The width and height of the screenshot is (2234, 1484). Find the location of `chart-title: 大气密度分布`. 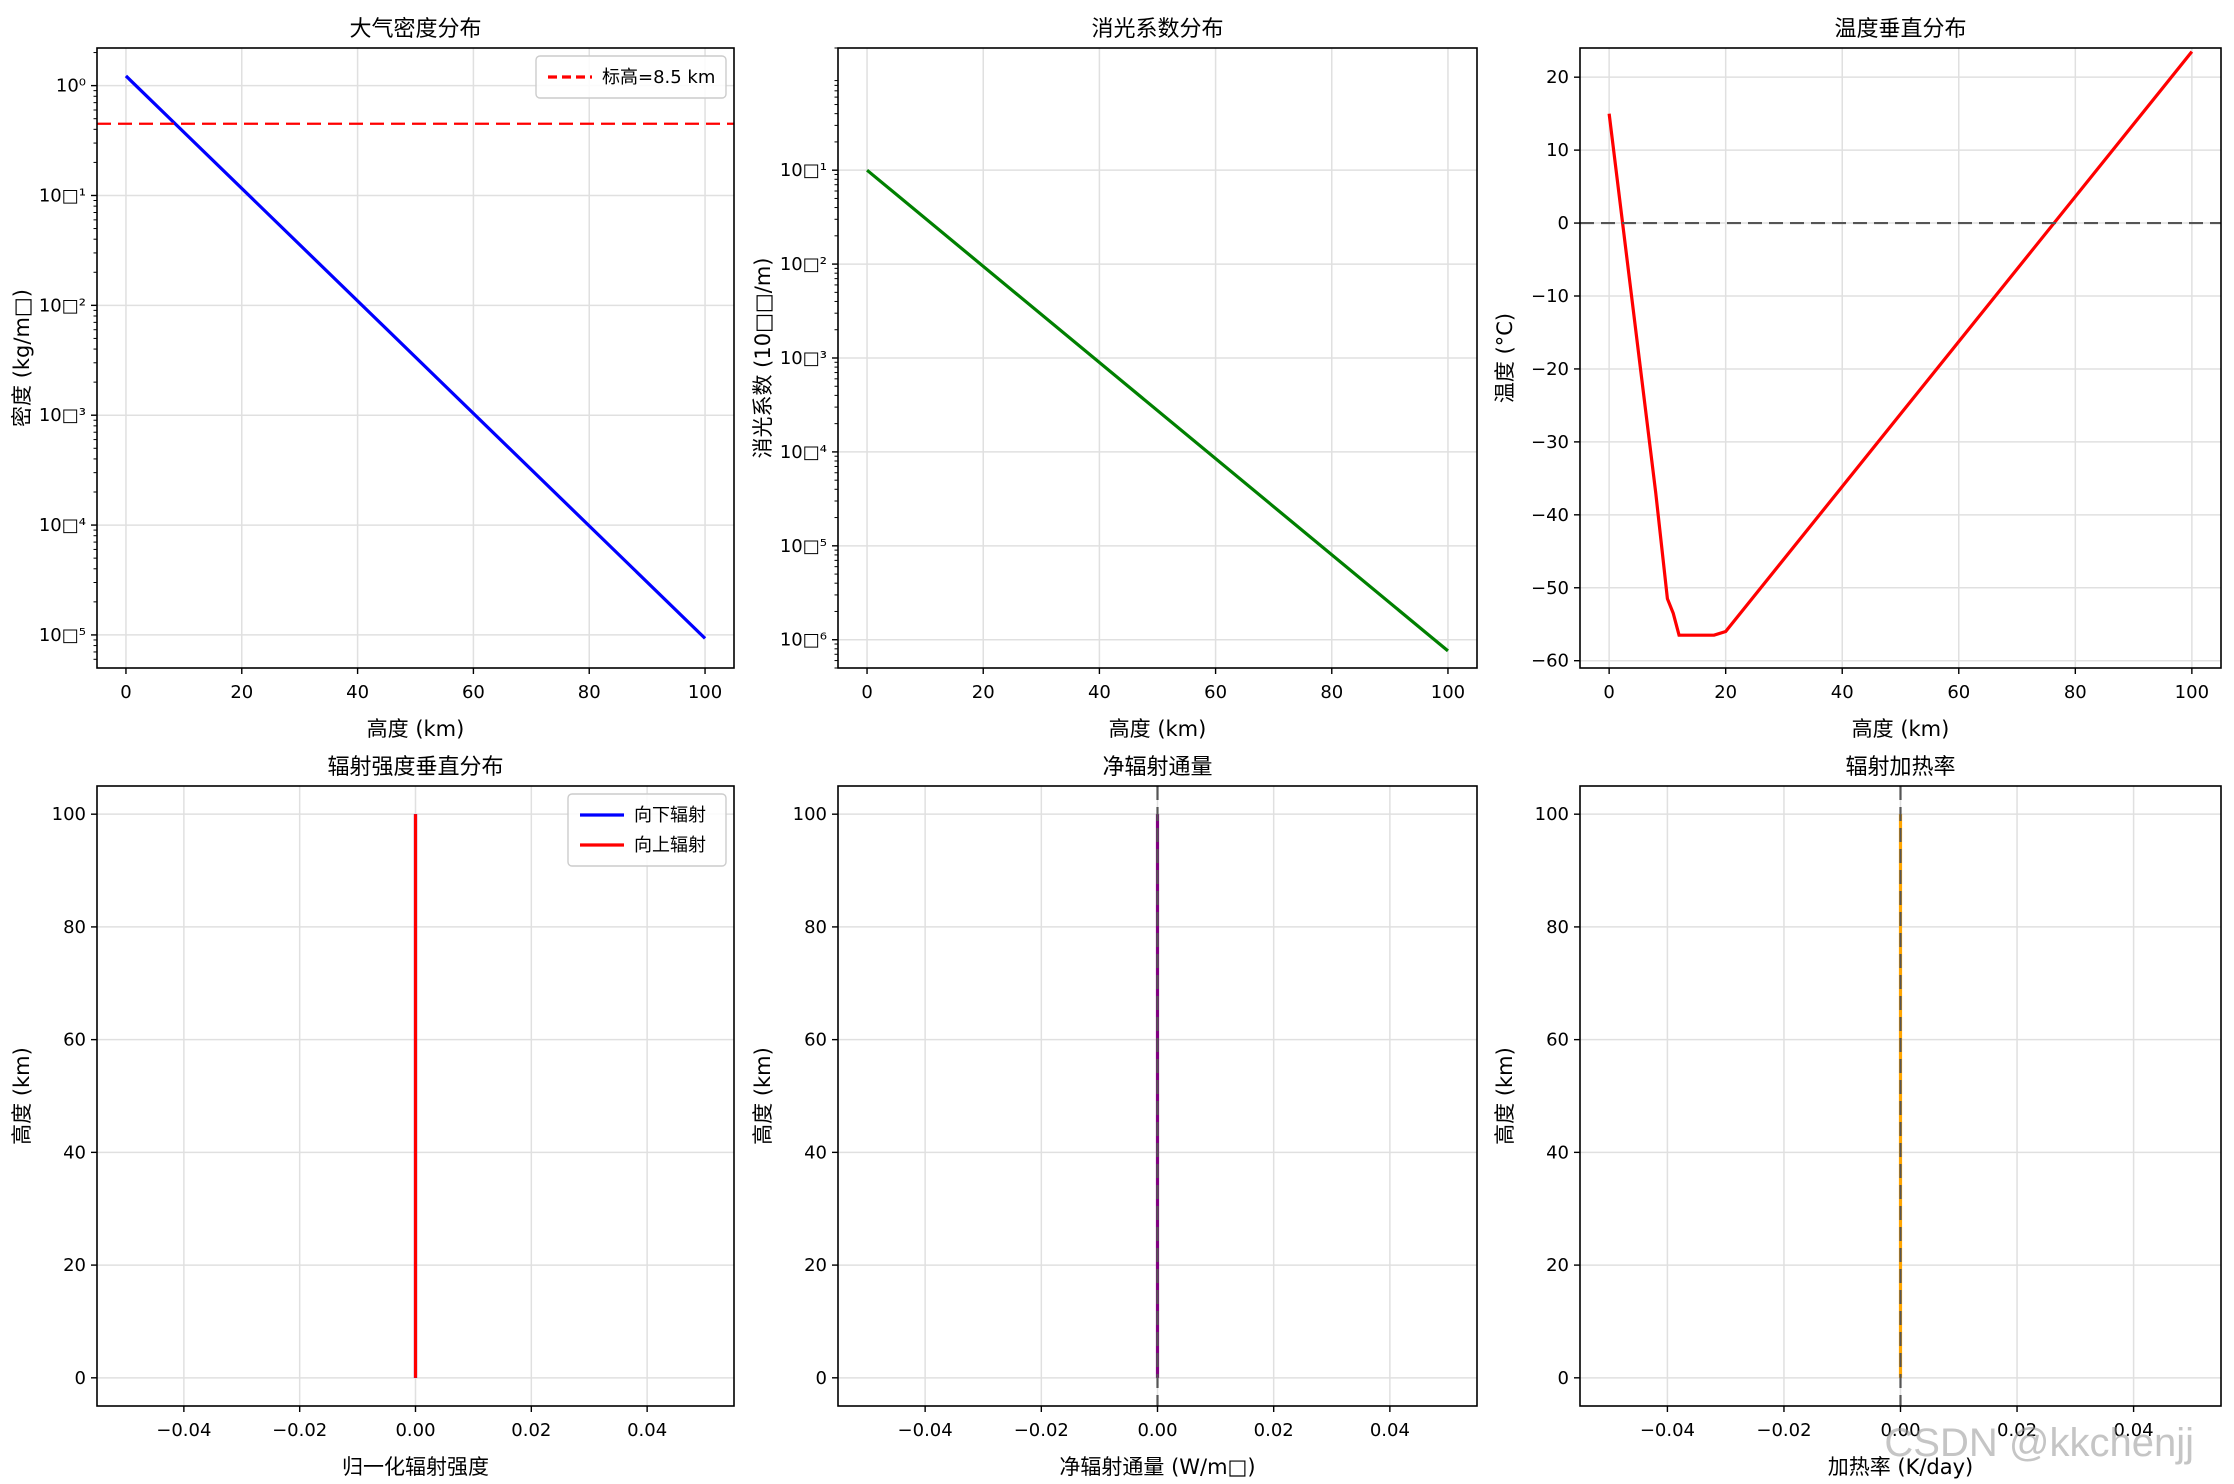

chart-title: 大气密度分布 is located at coordinates (415, 29).